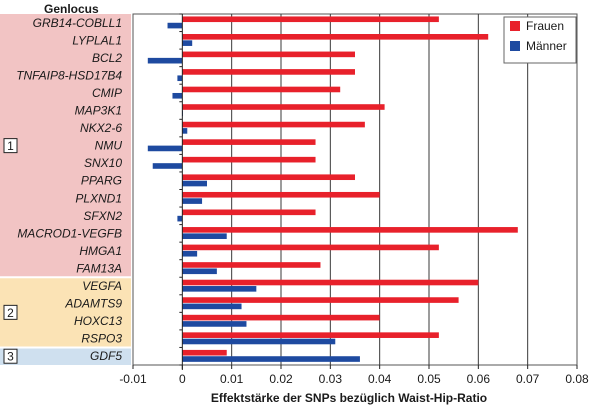 This screenshot has height=406, width=590. I want to click on locus-label-plxnd1: PLXND1, so click(98, 198).